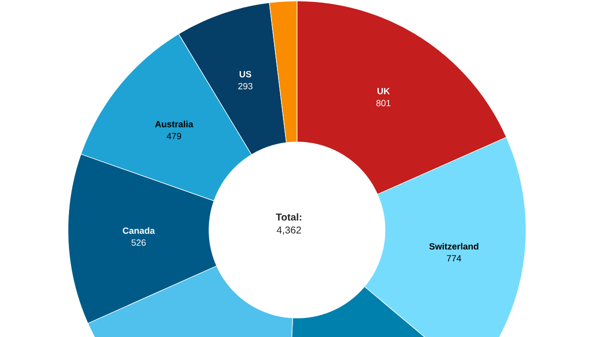 The width and height of the screenshot is (600, 337). What do you see at coordinates (174, 136) in the screenshot?
I see `data-label: 479` at bounding box center [174, 136].